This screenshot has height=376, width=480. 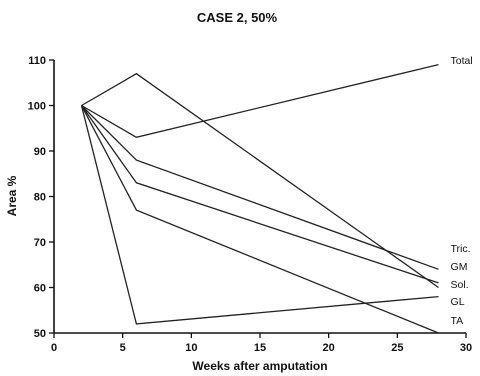 I want to click on series-label-gl: GL, so click(x=458, y=302).